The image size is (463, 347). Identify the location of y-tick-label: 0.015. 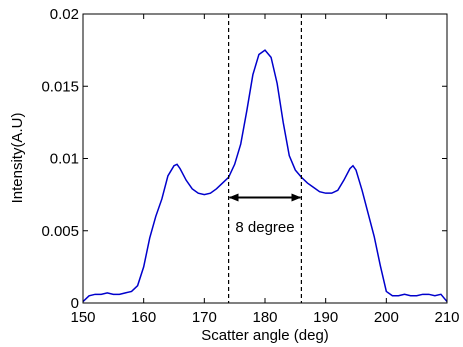
(60, 86).